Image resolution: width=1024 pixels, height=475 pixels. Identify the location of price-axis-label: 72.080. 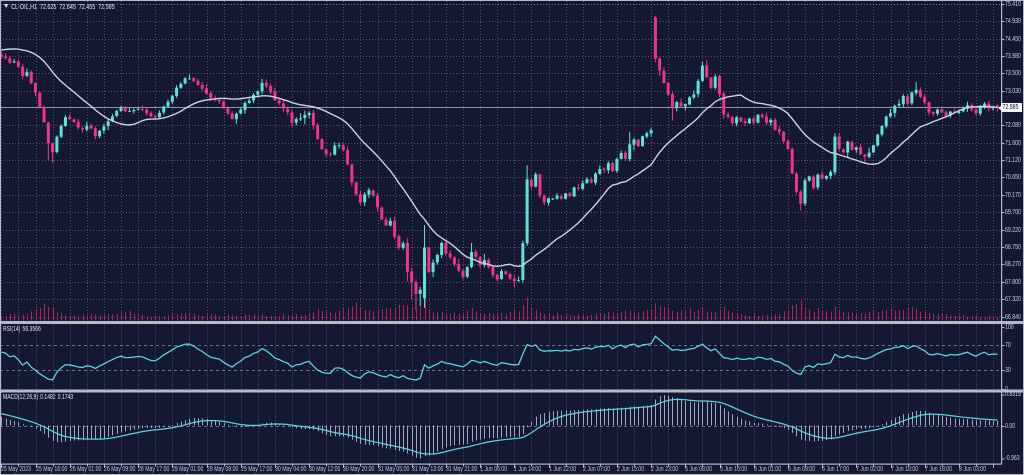
(1013, 125).